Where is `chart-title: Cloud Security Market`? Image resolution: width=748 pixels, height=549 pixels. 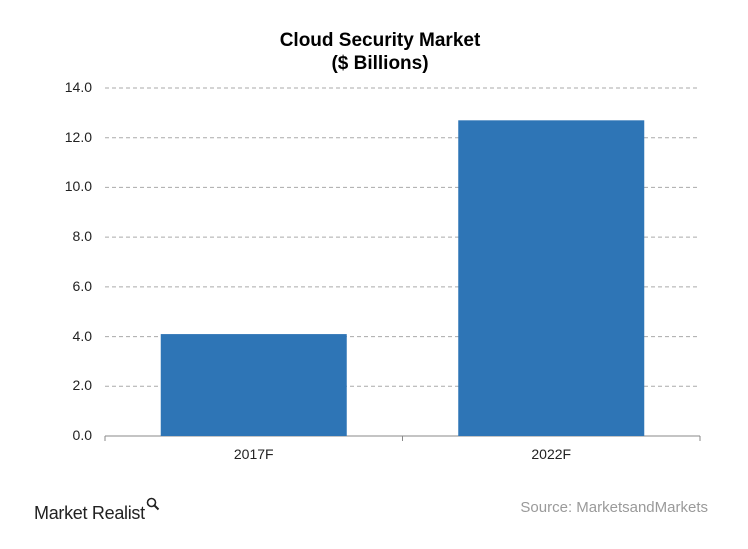 chart-title: Cloud Security Market is located at coordinates (380, 40).